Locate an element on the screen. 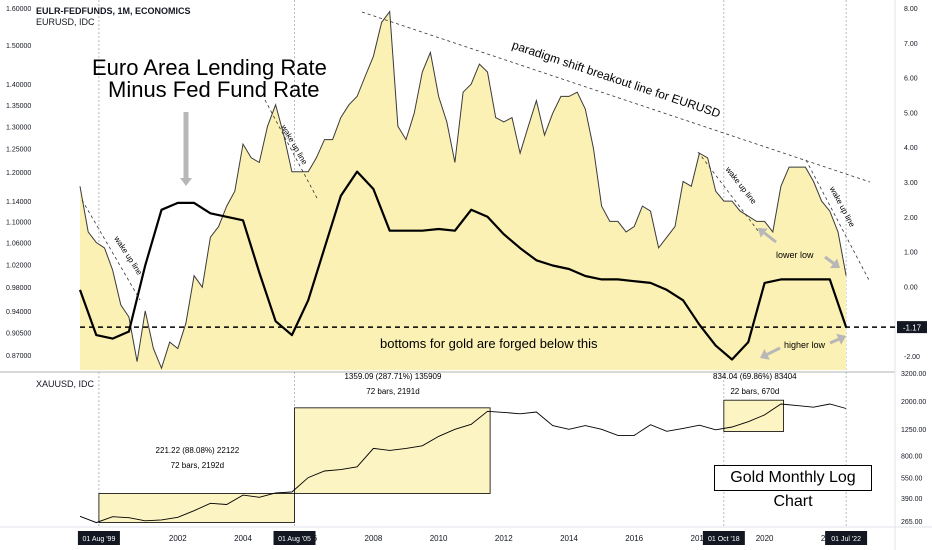 The width and height of the screenshot is (932, 550). left-axis-tick: 1.20000 is located at coordinates (18, 173).